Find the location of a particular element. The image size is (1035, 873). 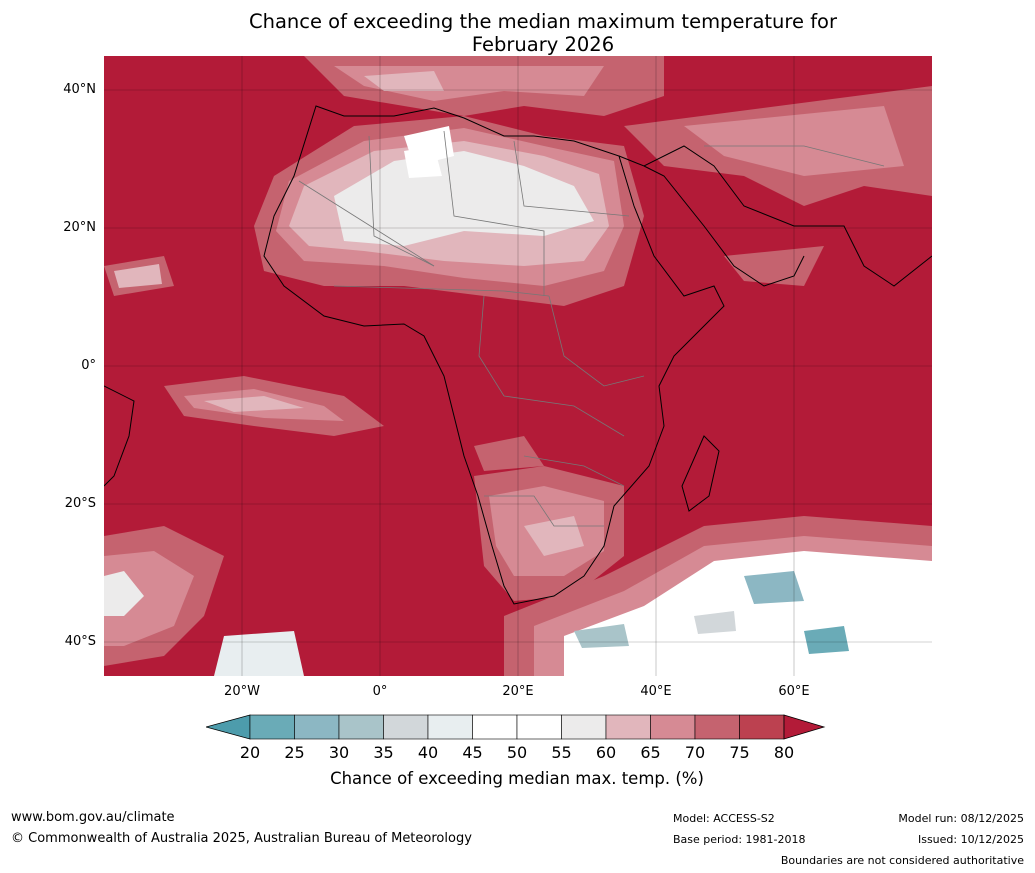

lat-label-20n: 20°N is located at coordinates (79, 227).